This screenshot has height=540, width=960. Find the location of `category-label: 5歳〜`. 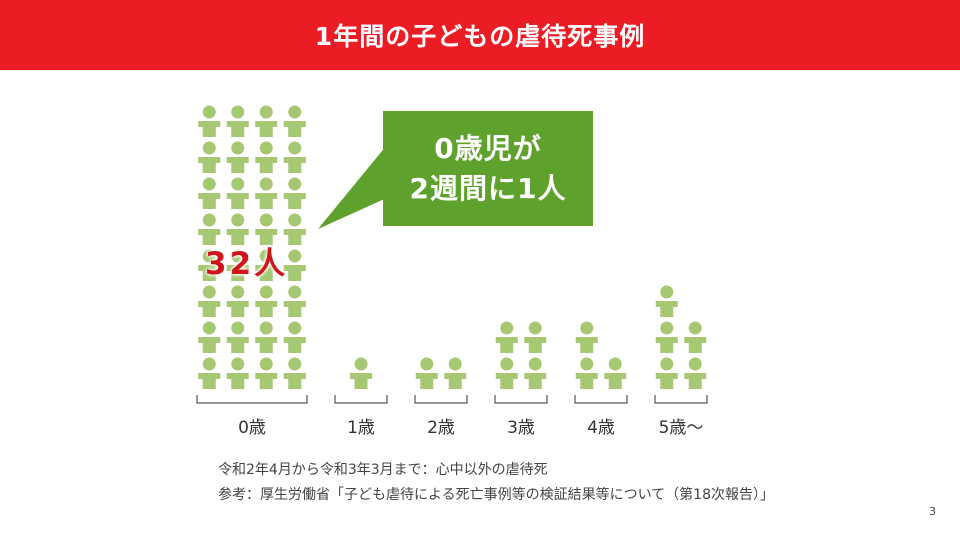

category-label: 5歳〜 is located at coordinates (681, 428).